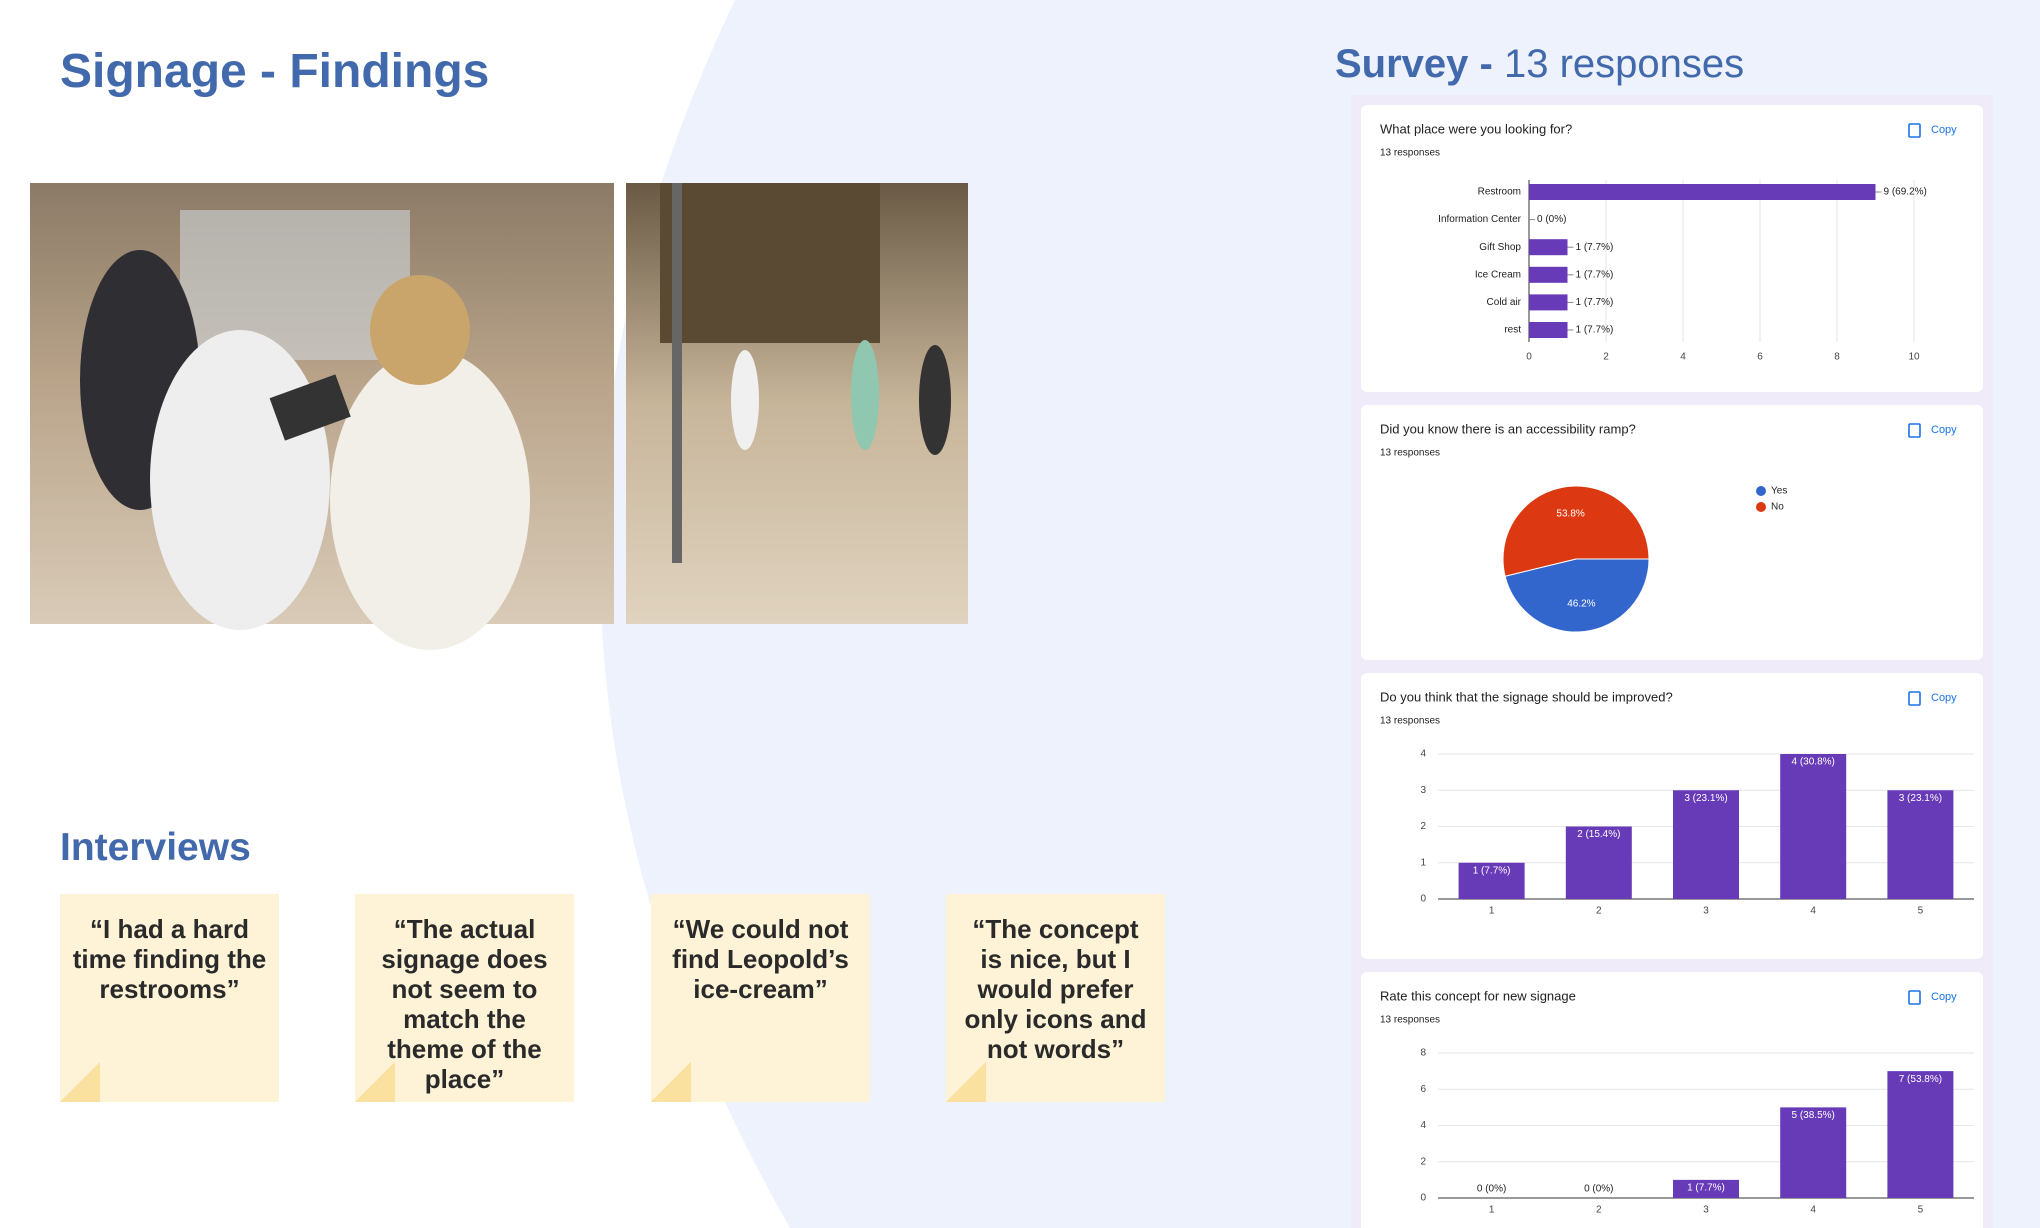 This screenshot has width=2040, height=1228. I want to click on y-tick-label: Information Center, so click(1479, 219).